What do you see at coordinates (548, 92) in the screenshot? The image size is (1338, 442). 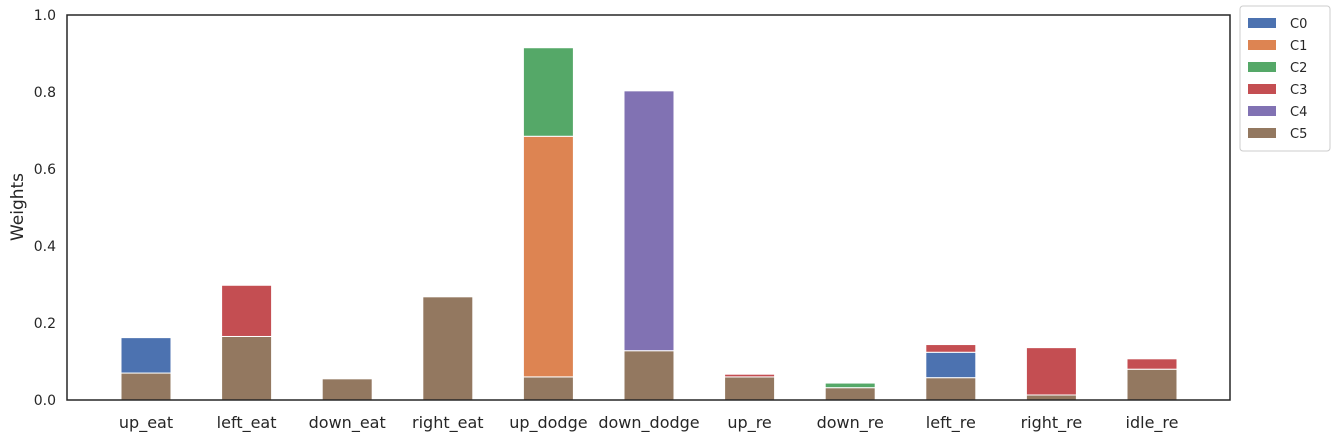 I see `bar-up_dodge-c2` at bounding box center [548, 92].